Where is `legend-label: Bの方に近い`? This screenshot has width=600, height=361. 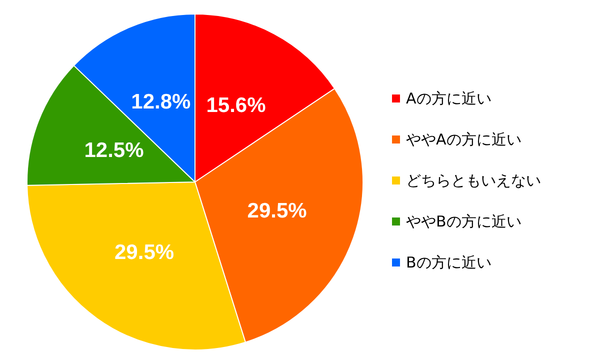
legend-label: Bの方に近い is located at coordinates (449, 263).